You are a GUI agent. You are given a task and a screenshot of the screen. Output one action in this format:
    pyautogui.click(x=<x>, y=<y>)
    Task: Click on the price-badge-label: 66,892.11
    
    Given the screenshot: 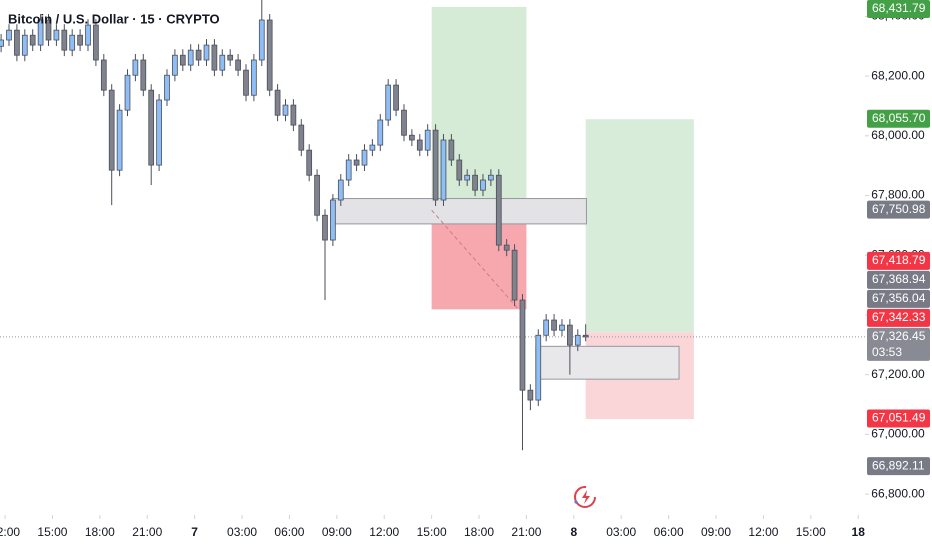 What is the action you would take?
    pyautogui.click(x=898, y=465)
    